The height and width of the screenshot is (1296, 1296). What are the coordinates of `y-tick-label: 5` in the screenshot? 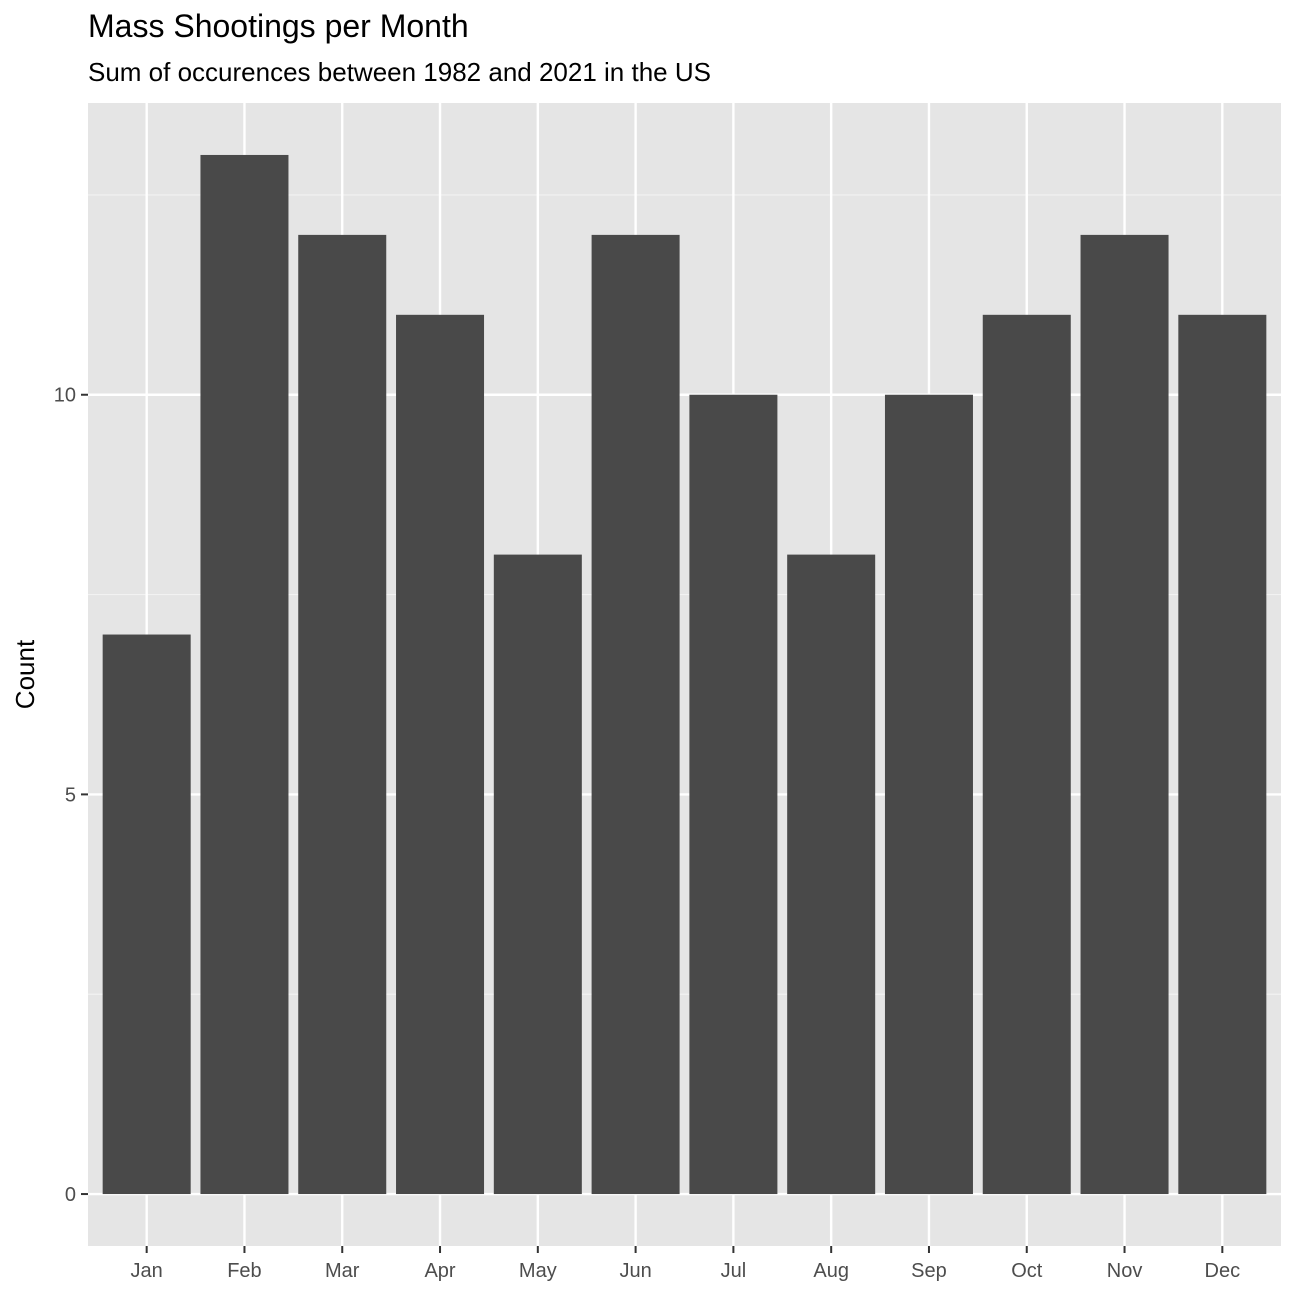 It's located at (70, 795).